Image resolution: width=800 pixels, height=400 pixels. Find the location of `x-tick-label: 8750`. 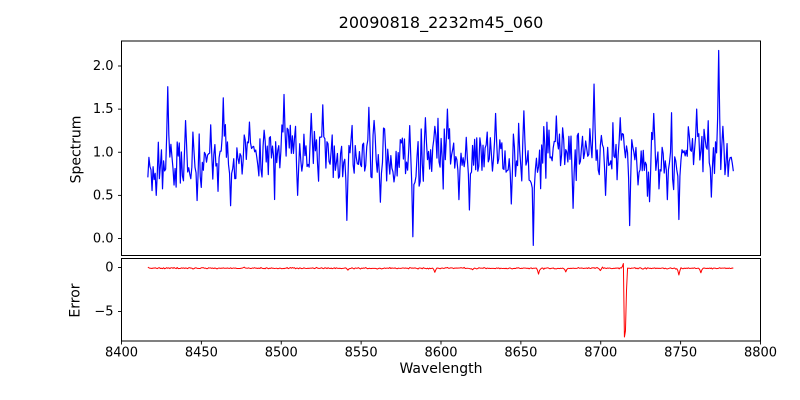

x-tick-label: 8750 is located at coordinates (680, 353).